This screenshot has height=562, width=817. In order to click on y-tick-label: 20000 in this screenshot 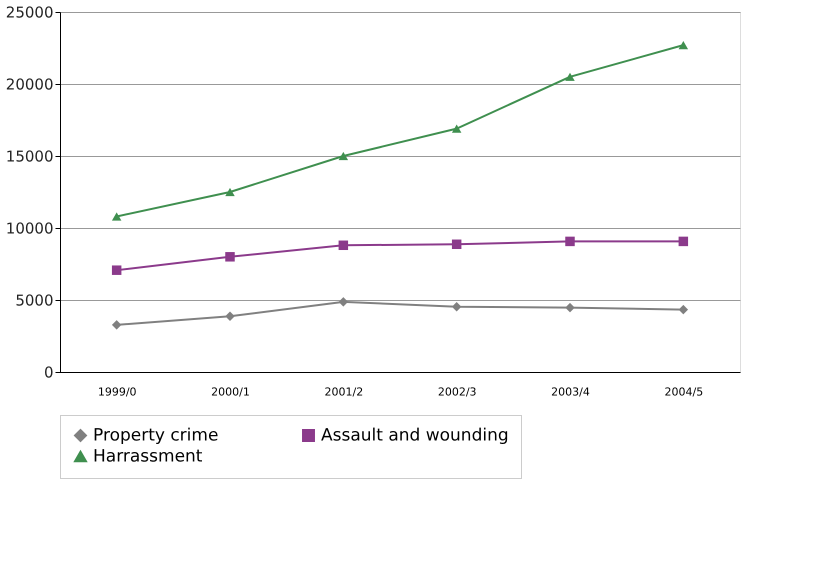, I will do `click(30, 85)`.